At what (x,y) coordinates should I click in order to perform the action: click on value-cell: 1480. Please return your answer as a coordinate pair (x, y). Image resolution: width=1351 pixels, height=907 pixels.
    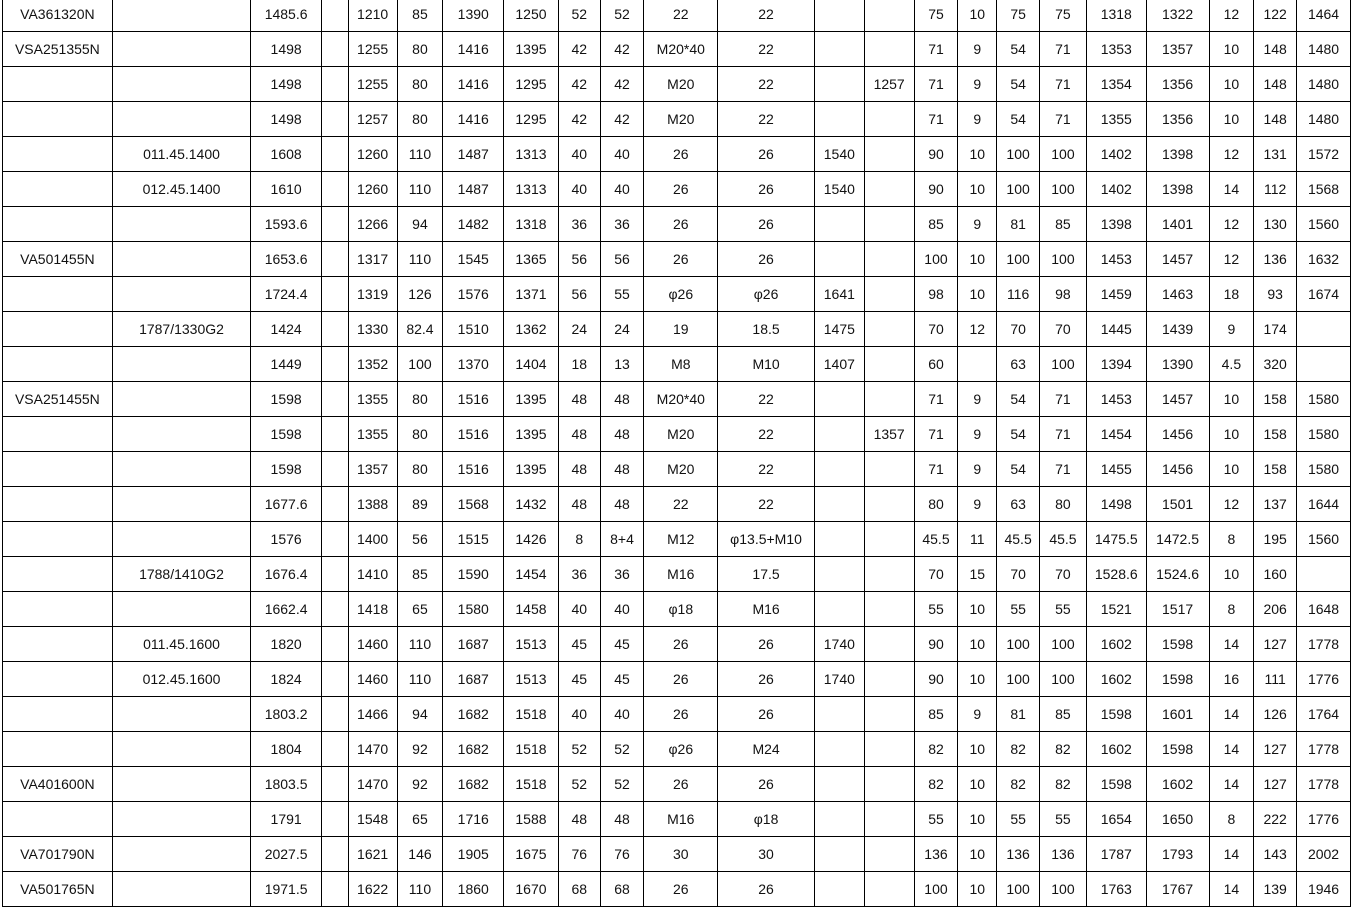
    Looking at the image, I should click on (1323, 49).